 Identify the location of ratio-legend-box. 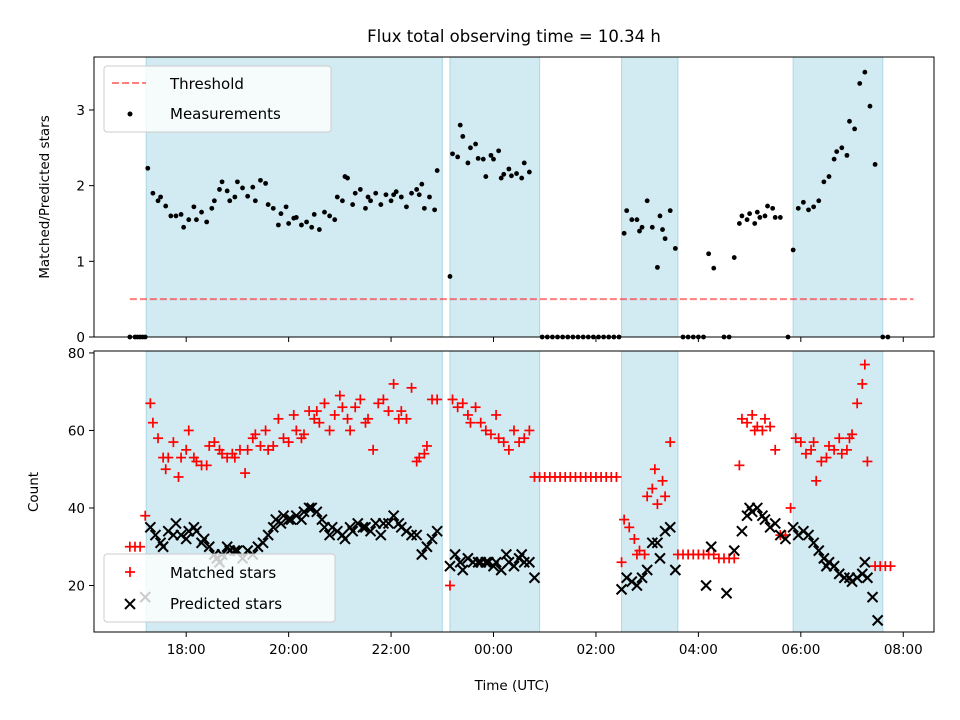
(217, 99).